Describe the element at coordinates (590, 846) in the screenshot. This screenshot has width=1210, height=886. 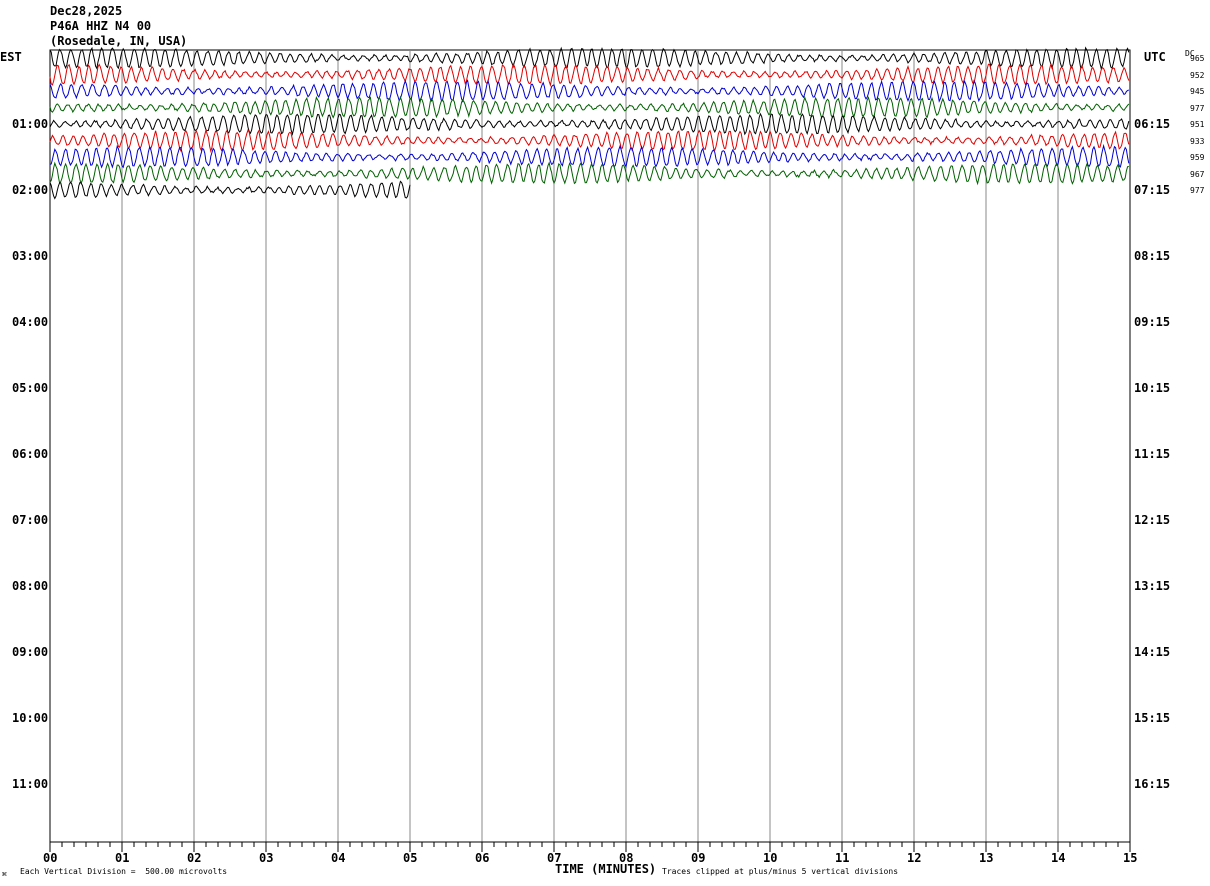
I see `x-axis-ticks` at that location.